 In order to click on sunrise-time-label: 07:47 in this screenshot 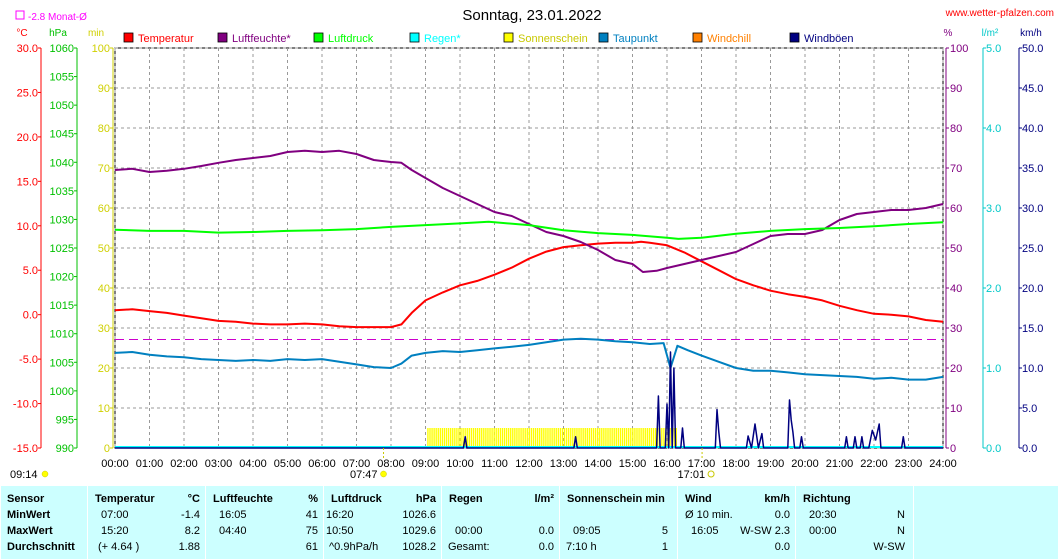, I will do `click(364, 475)`.